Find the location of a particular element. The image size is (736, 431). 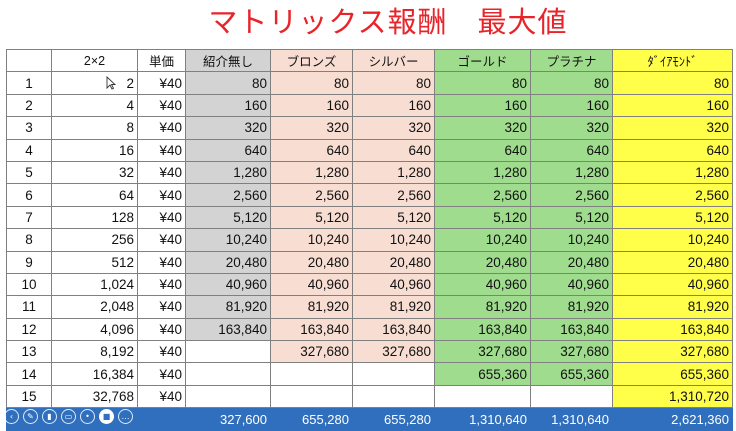

cell-silver: 640 is located at coordinates (393, 150).